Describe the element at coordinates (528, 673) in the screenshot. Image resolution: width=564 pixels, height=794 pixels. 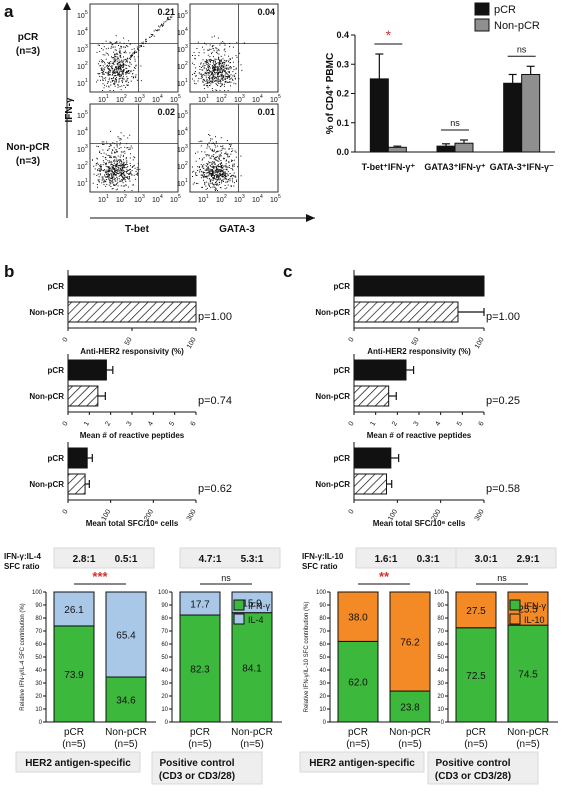
I see `stack-segment-IFN-γ` at that location.